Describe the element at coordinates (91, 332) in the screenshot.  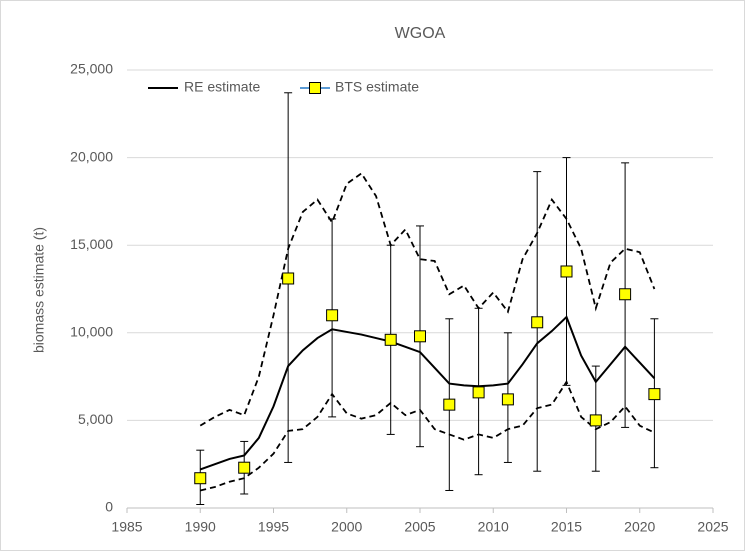
I see `y-tick-label: 10,000` at that location.